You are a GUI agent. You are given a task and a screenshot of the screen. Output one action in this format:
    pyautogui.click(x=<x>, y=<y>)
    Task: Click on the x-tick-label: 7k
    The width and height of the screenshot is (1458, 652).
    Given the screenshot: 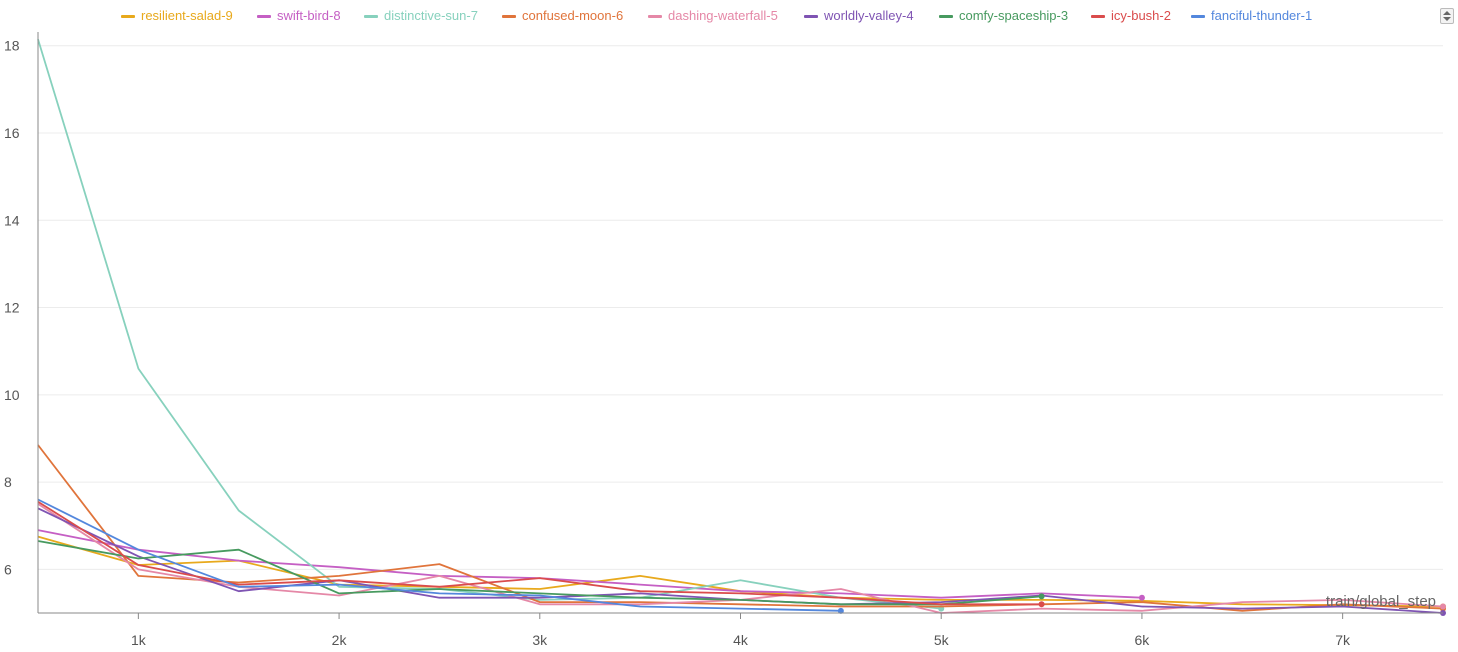 What is the action you would take?
    pyautogui.click(x=1343, y=640)
    